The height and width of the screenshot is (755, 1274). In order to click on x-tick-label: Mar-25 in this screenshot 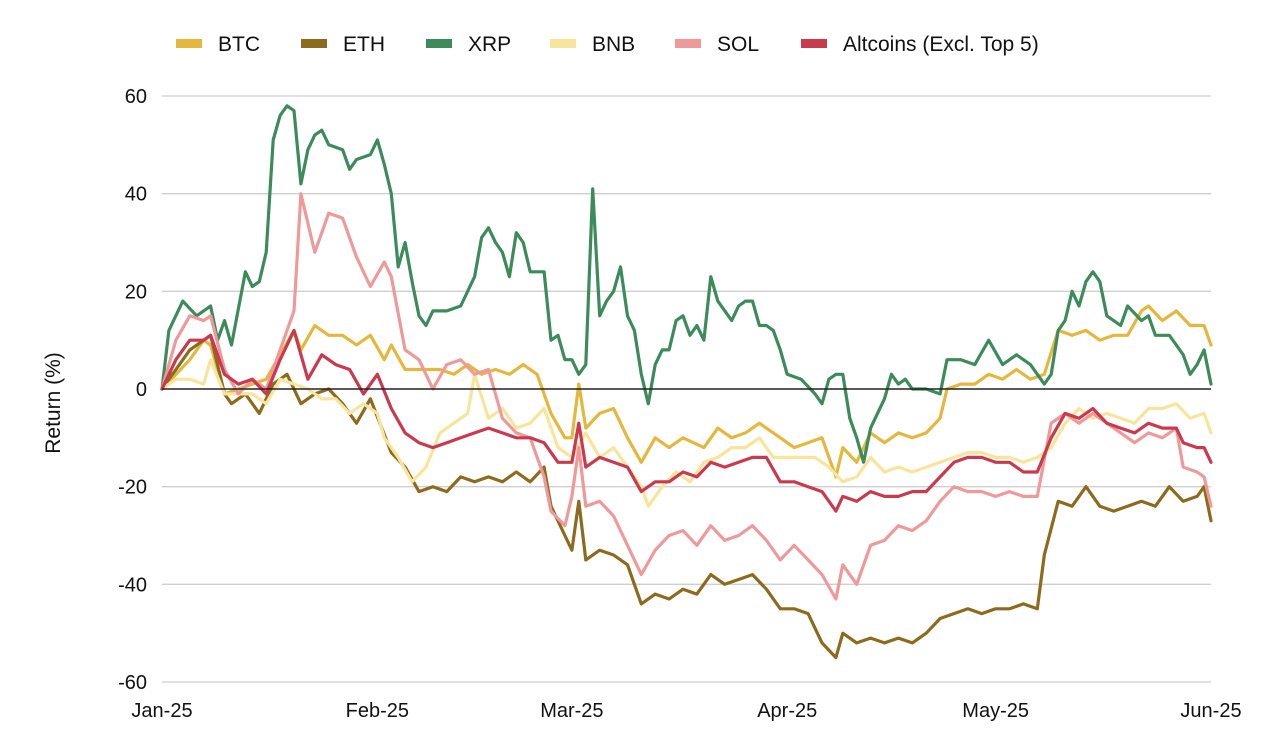, I will do `click(571, 711)`.